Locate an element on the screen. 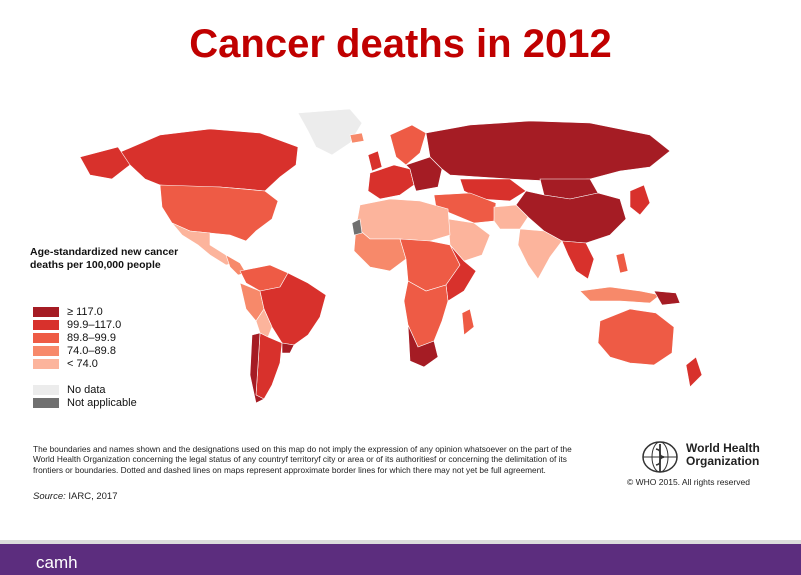 Image resolution: width=801 pixels, height=575 pixels. region-new-zealand is located at coordinates (694, 372).